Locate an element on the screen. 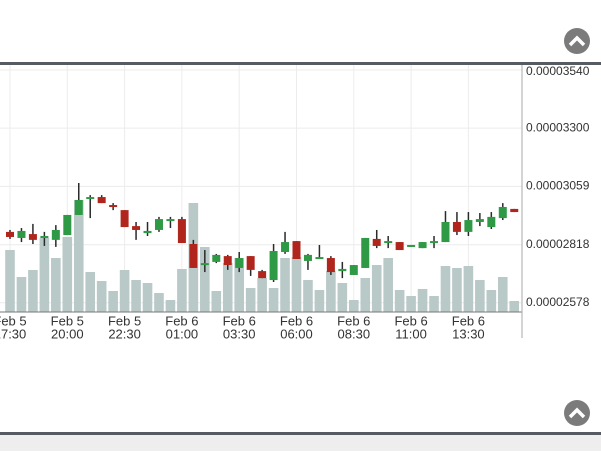 The height and width of the screenshot is (456, 601). x-tick-label: 13:30 is located at coordinates (468, 333).